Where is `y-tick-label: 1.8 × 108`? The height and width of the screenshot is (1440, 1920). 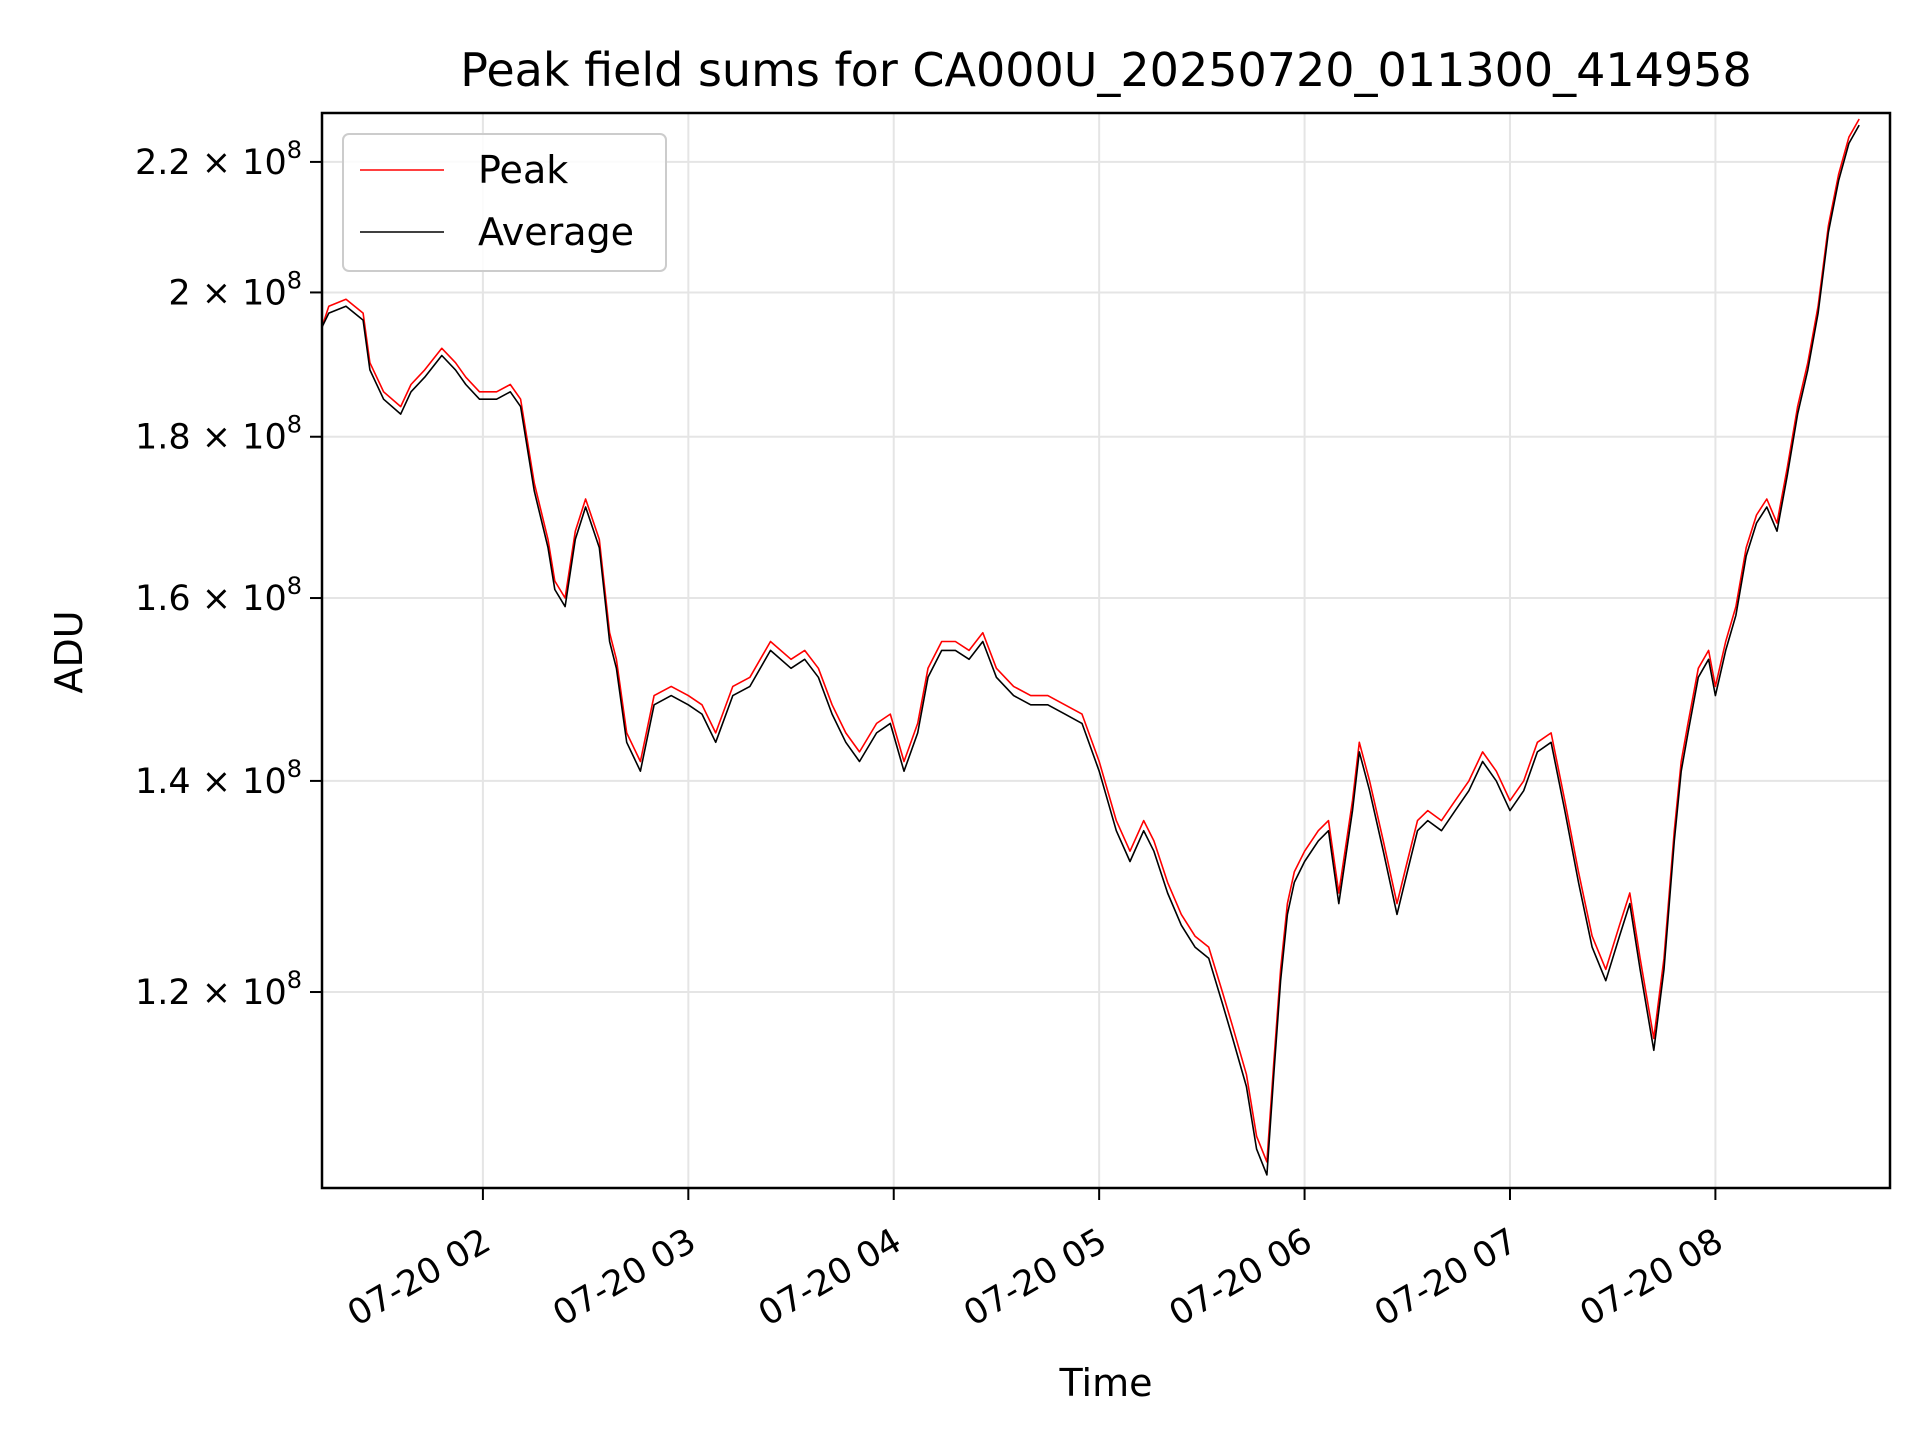
y-tick-label: 1.8 × 108 is located at coordinates (218, 434).